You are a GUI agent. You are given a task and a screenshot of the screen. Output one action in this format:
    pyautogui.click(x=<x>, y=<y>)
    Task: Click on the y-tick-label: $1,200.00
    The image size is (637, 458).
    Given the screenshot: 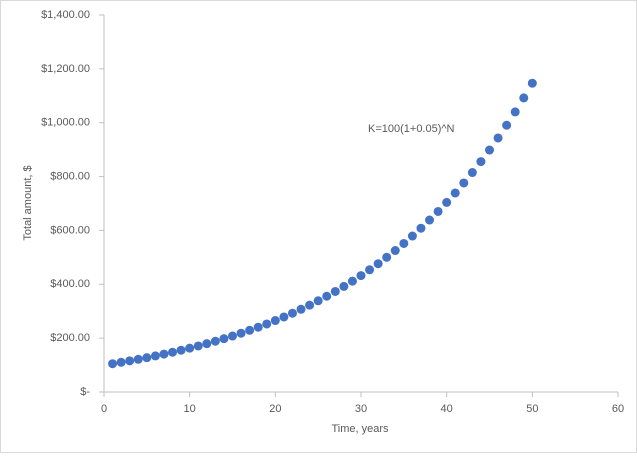 What is the action you would take?
    pyautogui.click(x=65, y=69)
    